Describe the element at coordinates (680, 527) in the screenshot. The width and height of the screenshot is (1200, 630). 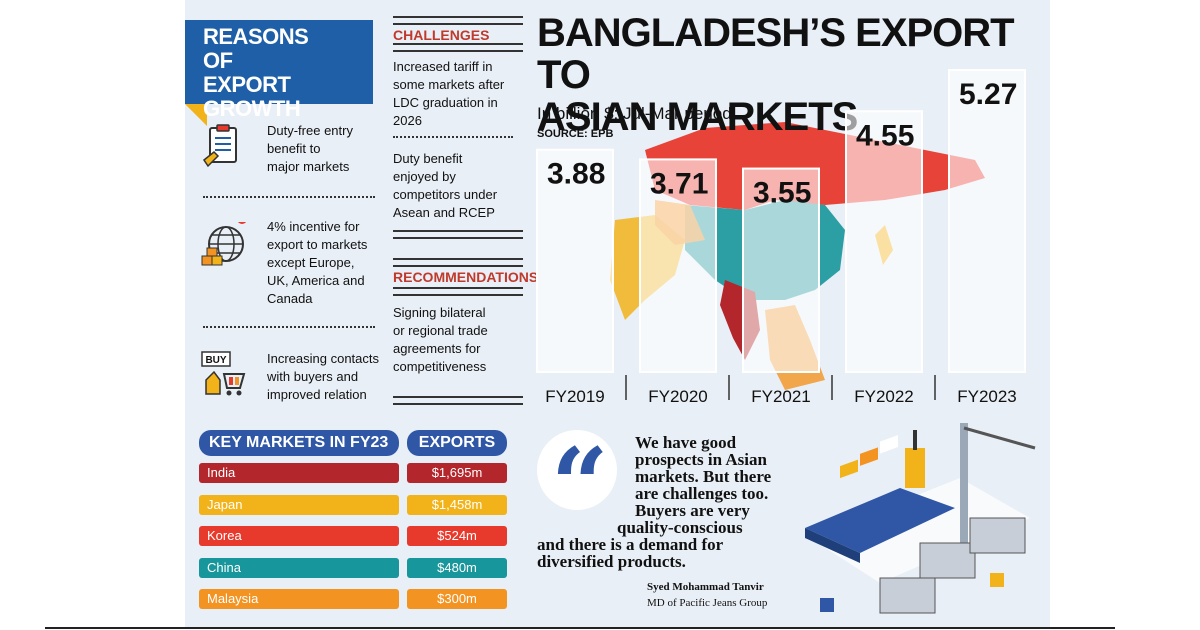
I see `quote-line: quality-conscious` at that location.